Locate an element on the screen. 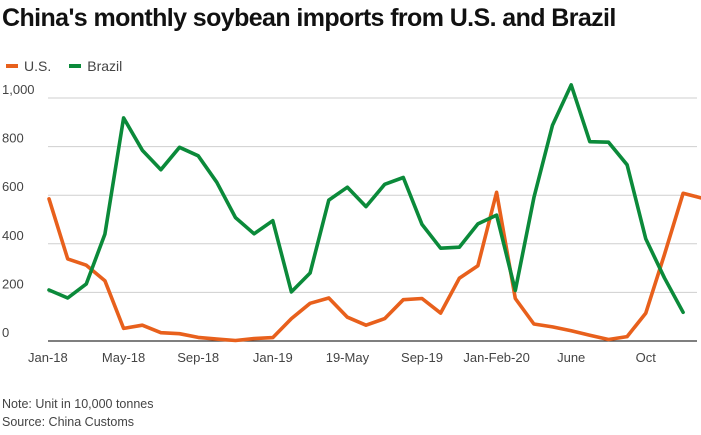  x-tick-label: 19-May is located at coordinates (348, 357).